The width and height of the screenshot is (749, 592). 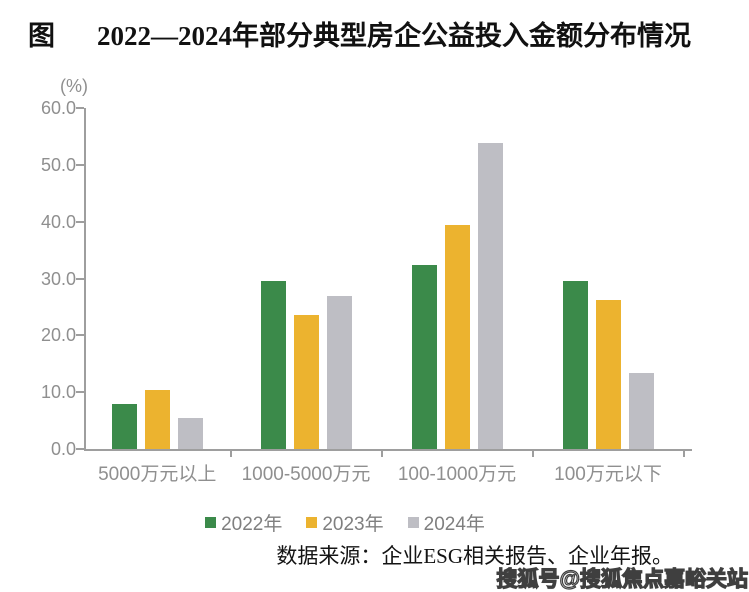 What do you see at coordinates (353, 524) in the screenshot?
I see `legend-label: 2023年` at bounding box center [353, 524].